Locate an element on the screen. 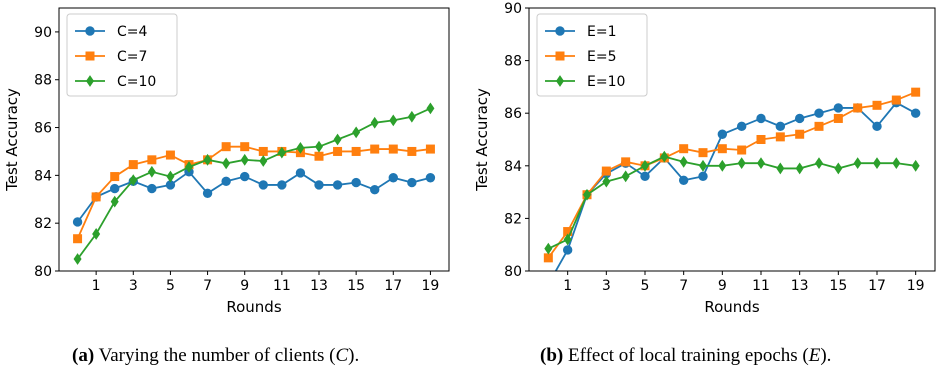 The image size is (937, 371). x-tick-label: 1 is located at coordinates (567, 286).